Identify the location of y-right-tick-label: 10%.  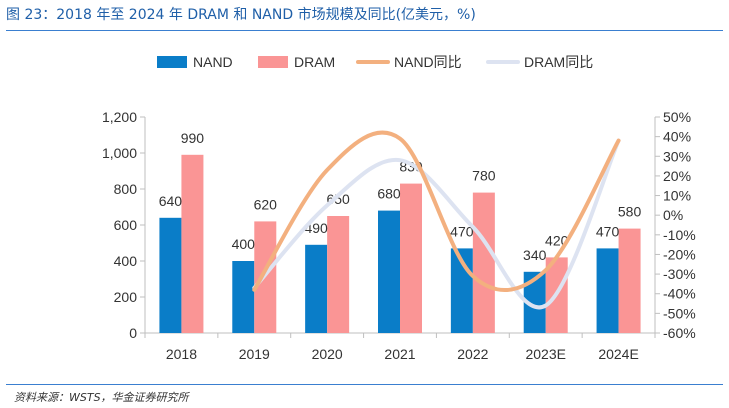
(677, 196).